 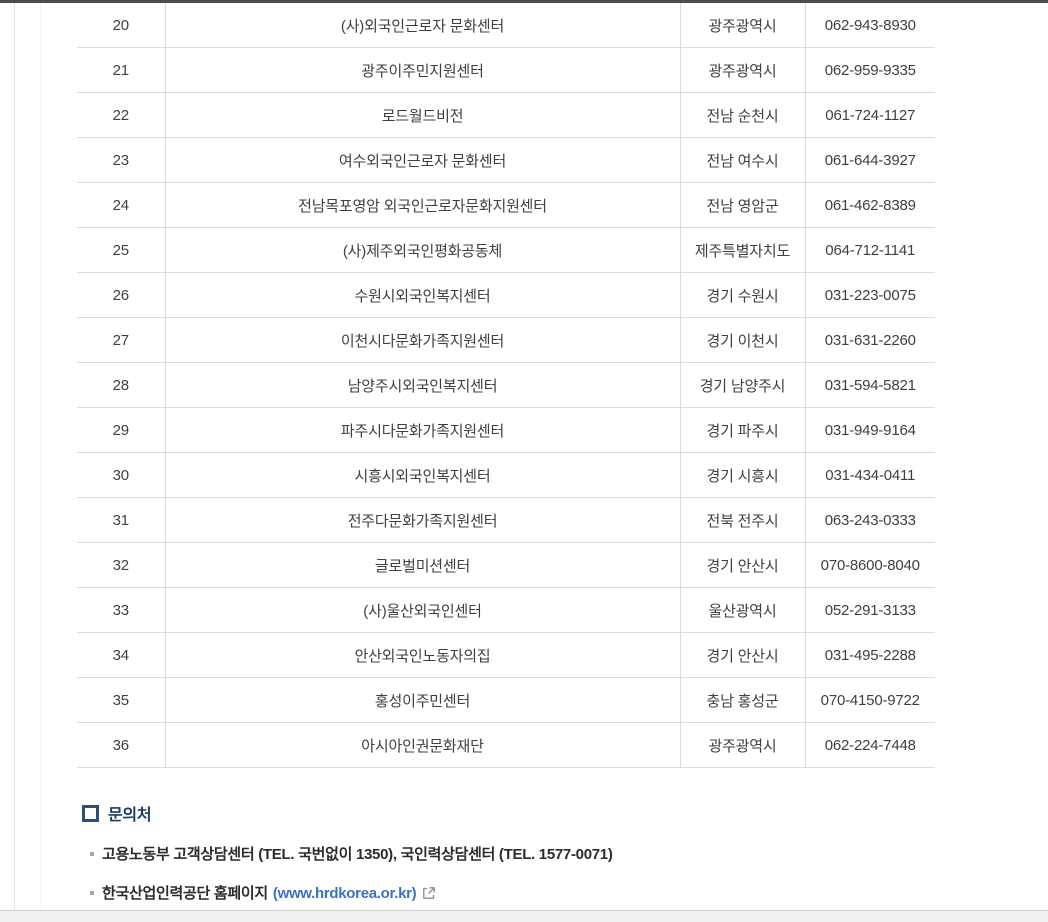 I want to click on table-row: 32 글로벌미션센터 경기 안산시 070-8600-8040, so click(x=506, y=565).